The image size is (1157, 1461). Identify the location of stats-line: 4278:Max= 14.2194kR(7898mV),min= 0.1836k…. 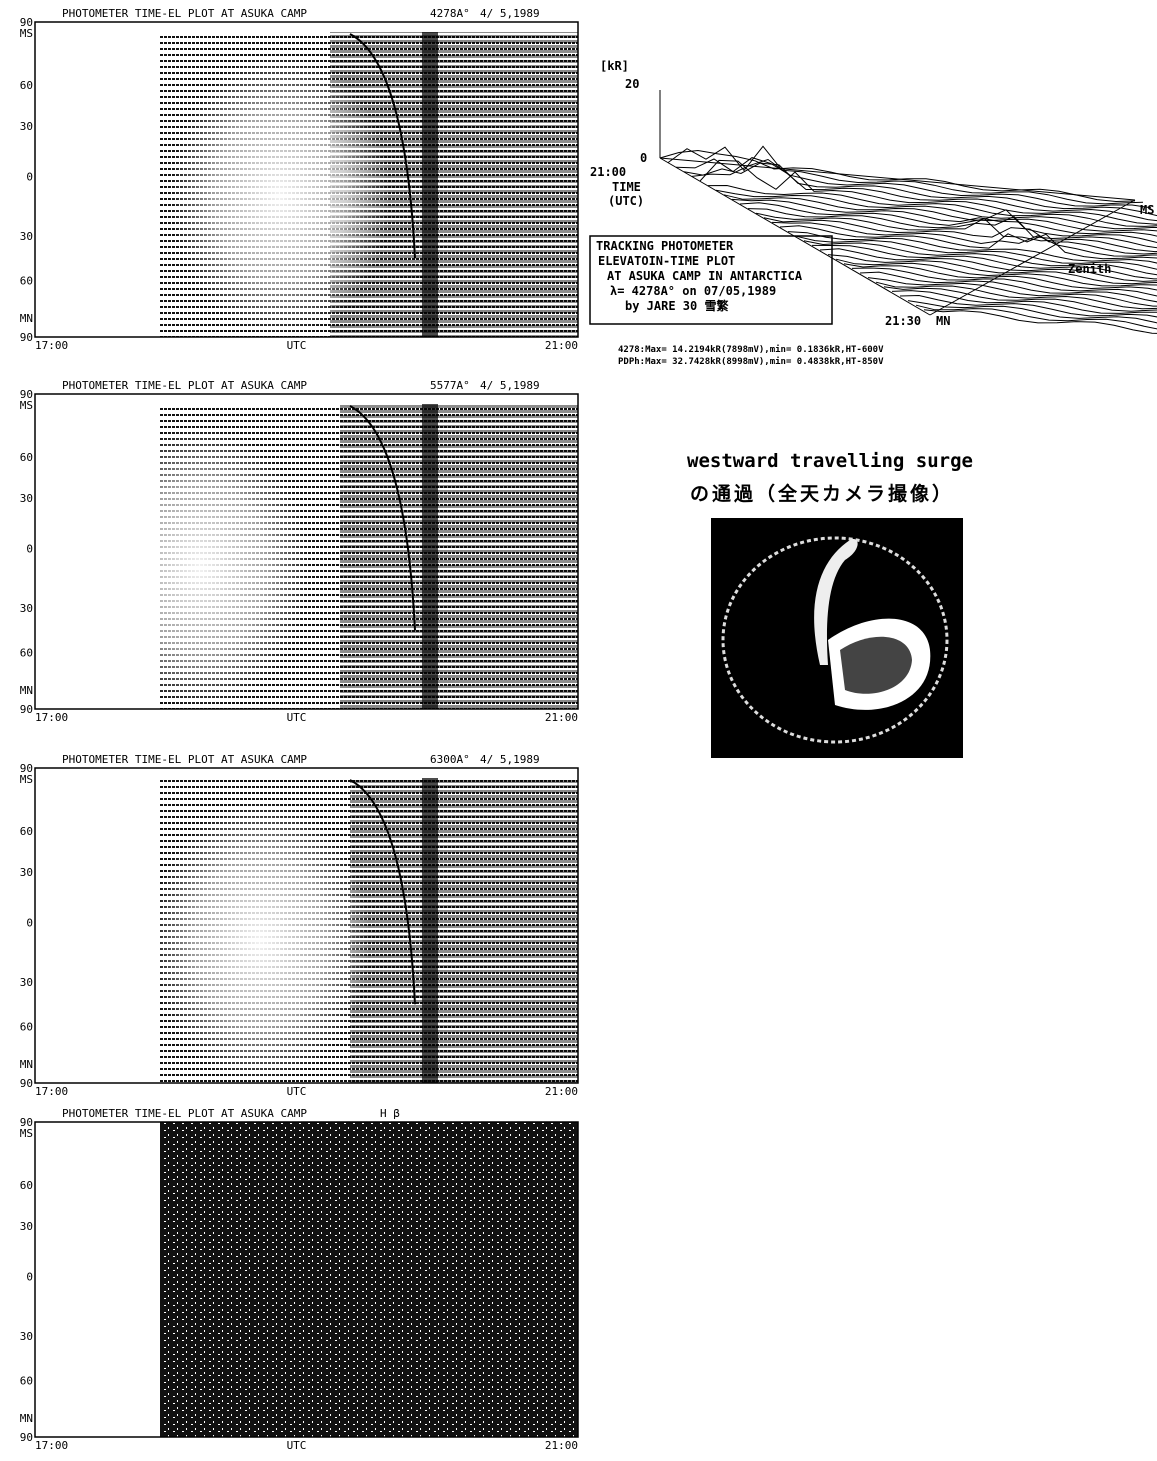
(751, 349).